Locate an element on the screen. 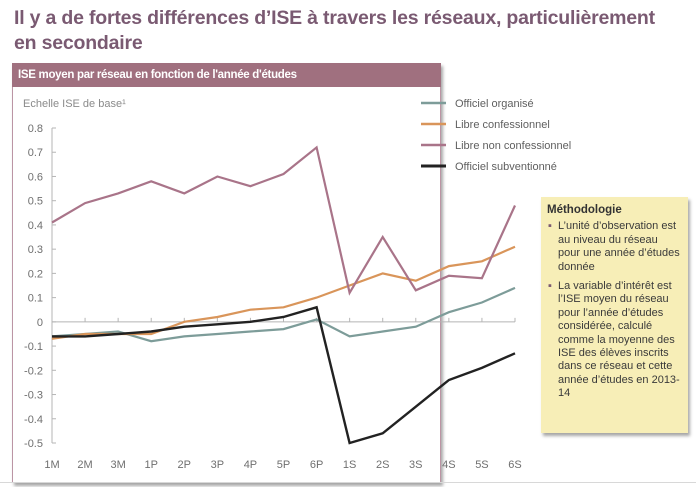 The image size is (696, 487). x-tick-label: 4P is located at coordinates (250, 465).